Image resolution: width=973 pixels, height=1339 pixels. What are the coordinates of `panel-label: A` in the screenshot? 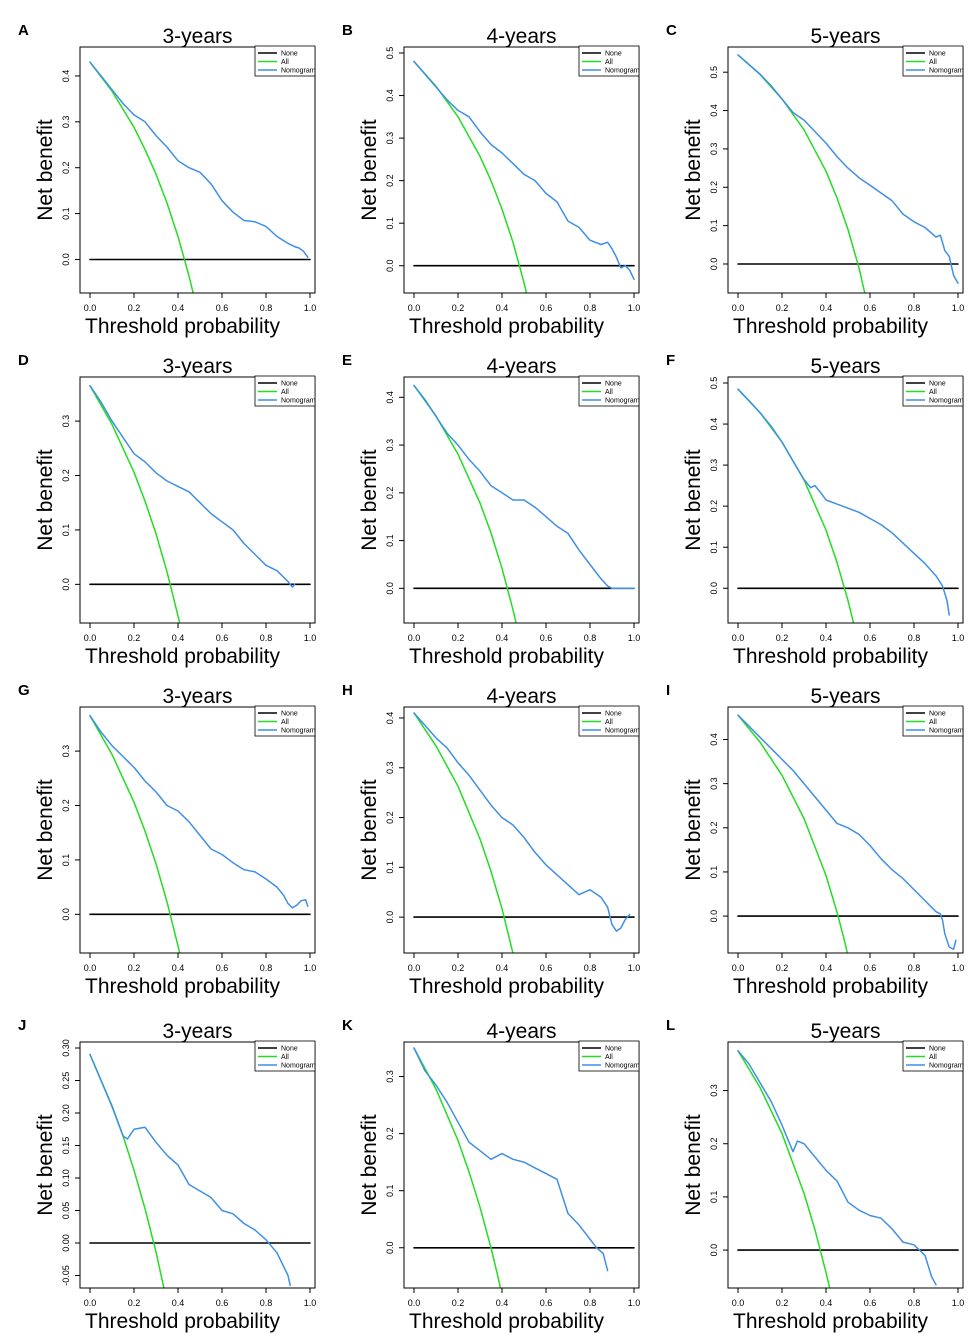 It's located at (23, 30).